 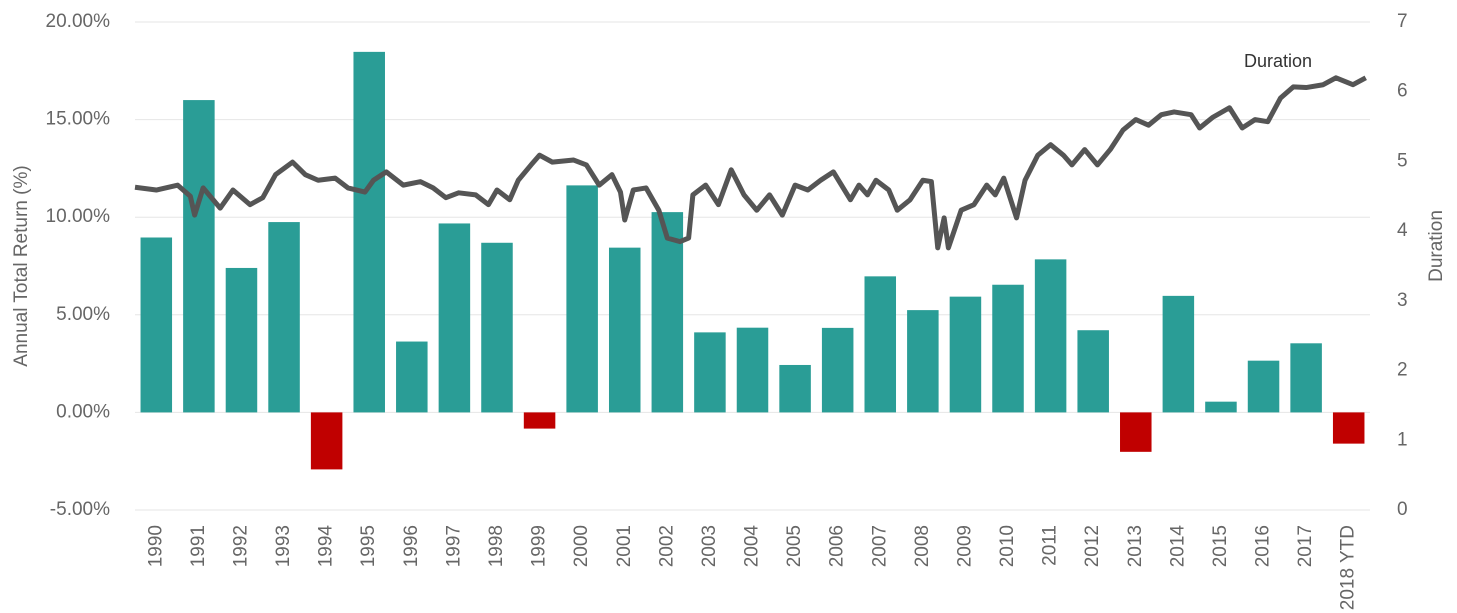 What do you see at coordinates (1402, 370) in the screenshot?
I see `y2-tick-label: 2` at bounding box center [1402, 370].